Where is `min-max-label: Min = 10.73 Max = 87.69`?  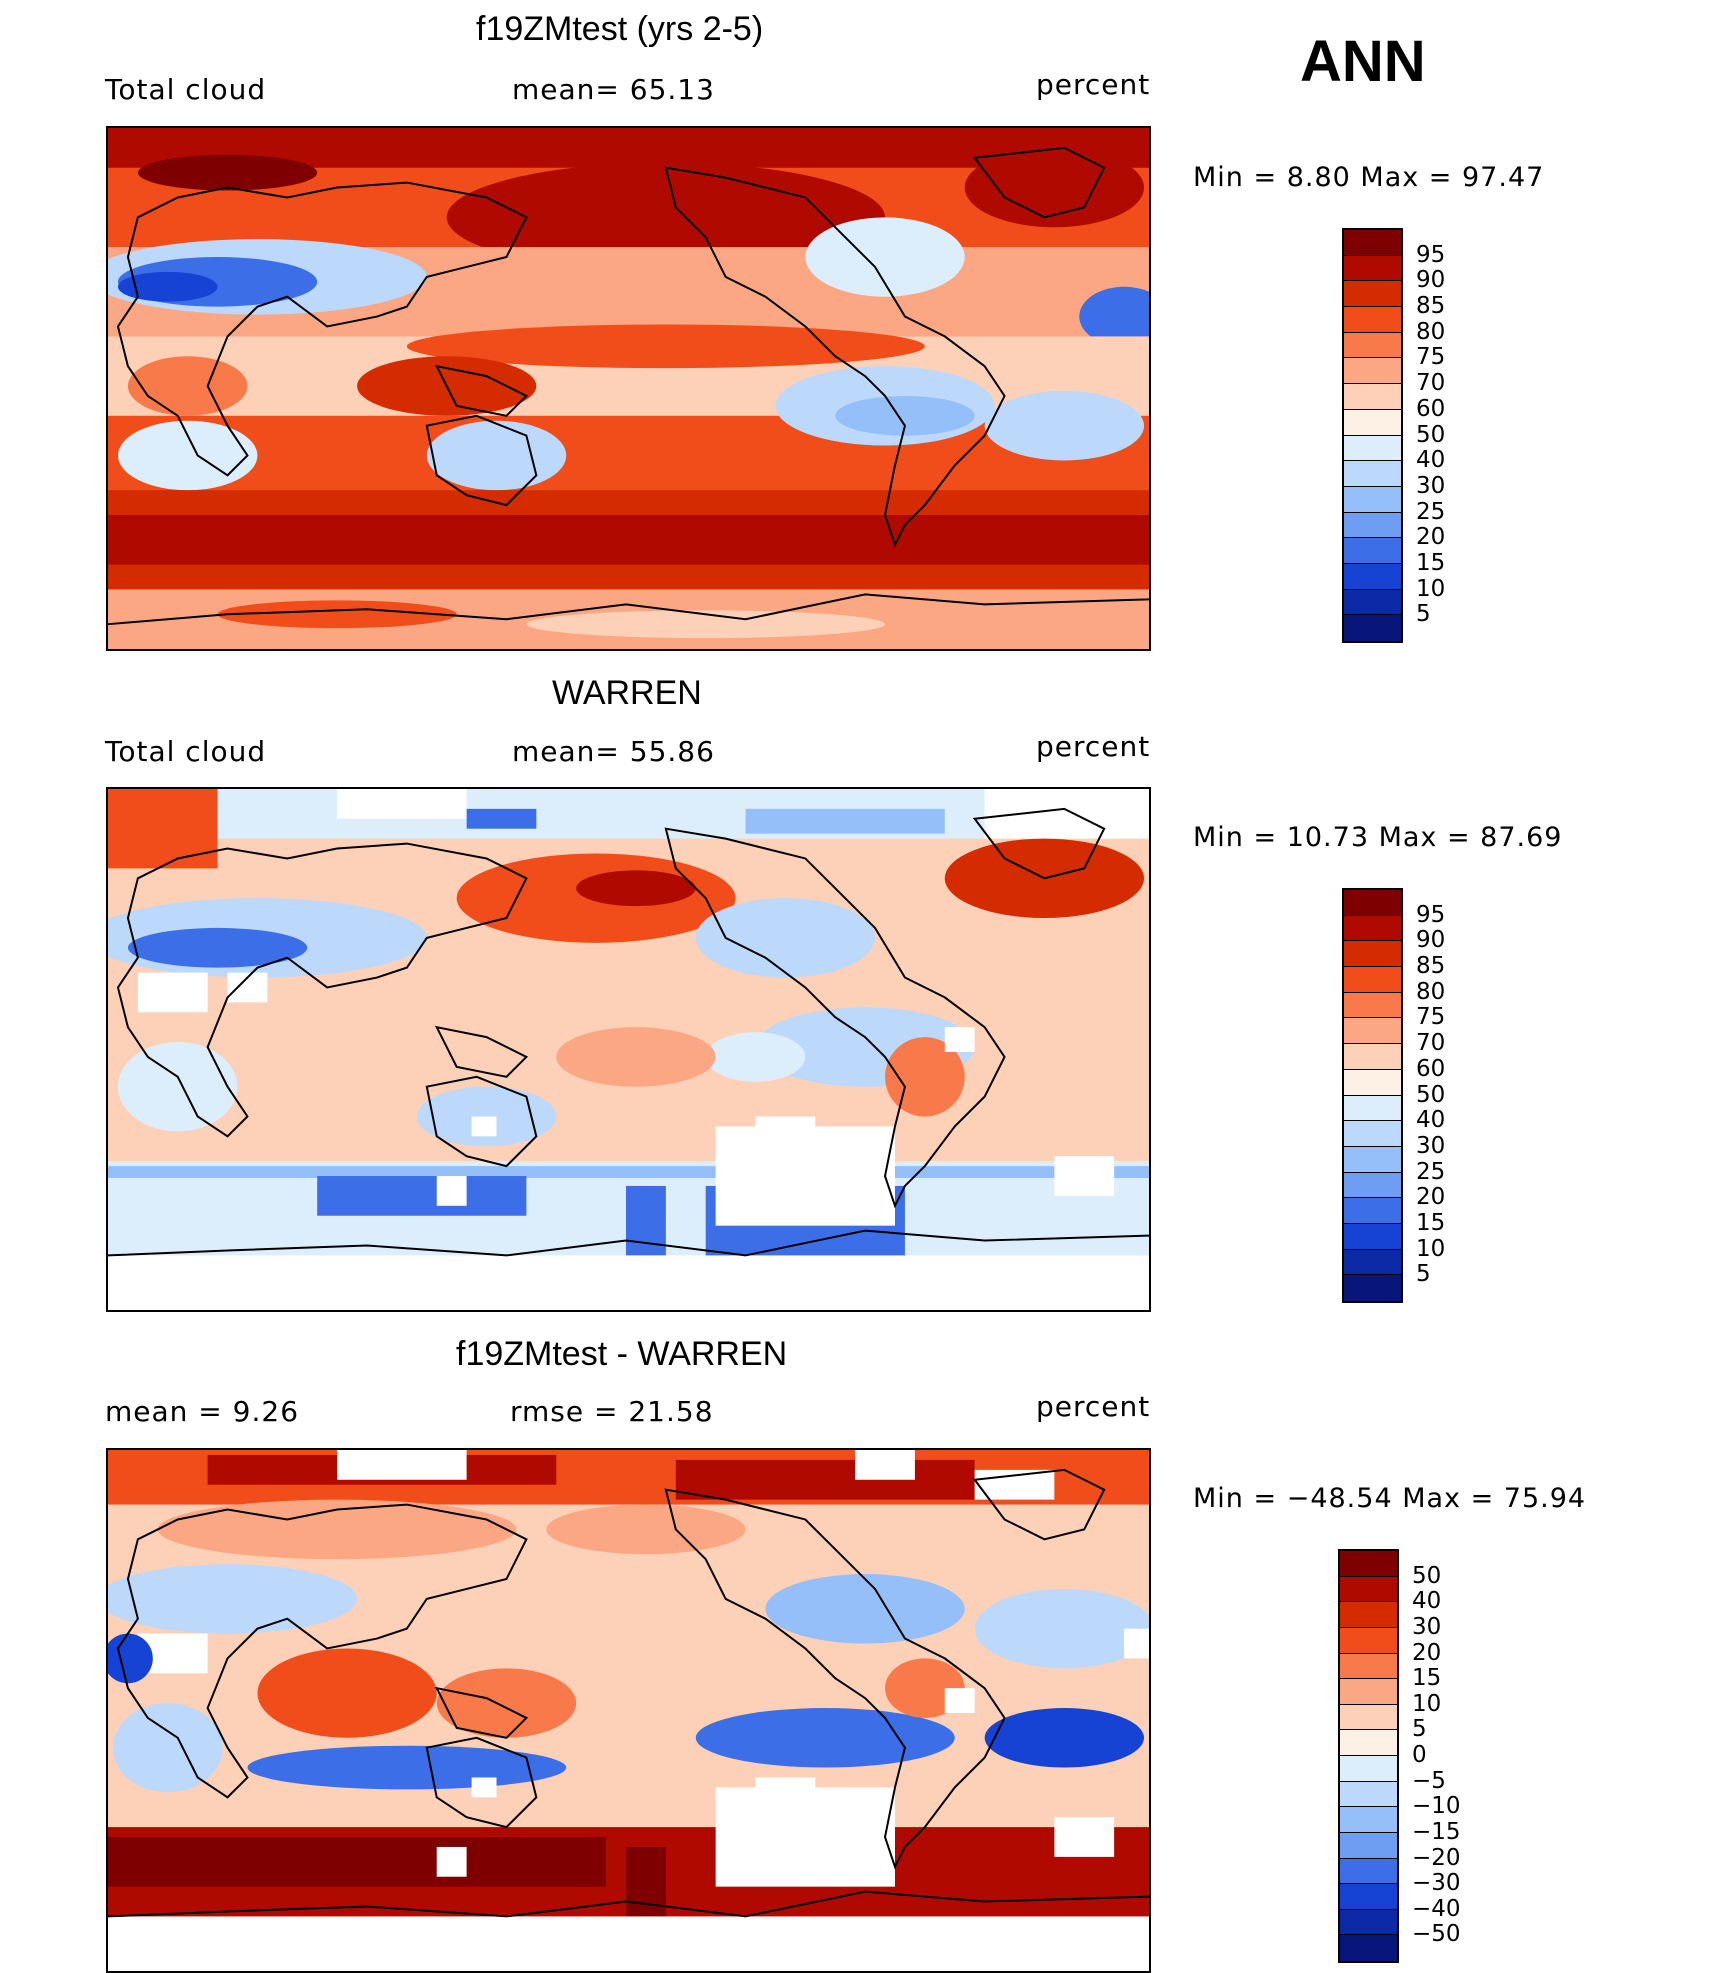
min-max-label: Min = 10.73 Max = 87.69 is located at coordinates (1378, 837).